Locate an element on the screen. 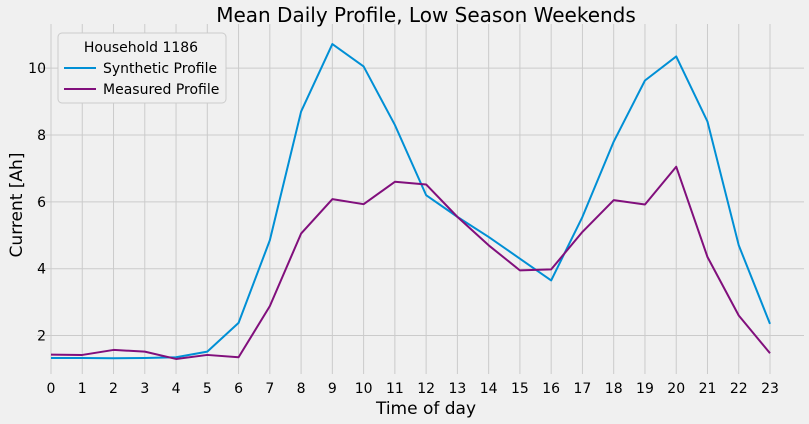 Image resolution: width=809 pixels, height=424 pixels. x-tick-label: 23 is located at coordinates (770, 389).